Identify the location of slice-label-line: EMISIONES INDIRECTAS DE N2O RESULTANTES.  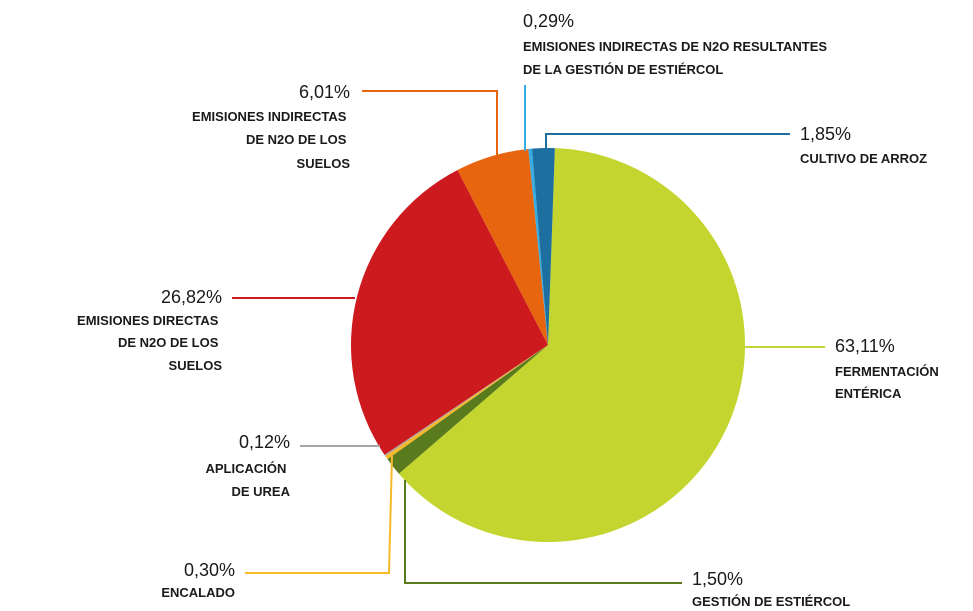
(677, 46).